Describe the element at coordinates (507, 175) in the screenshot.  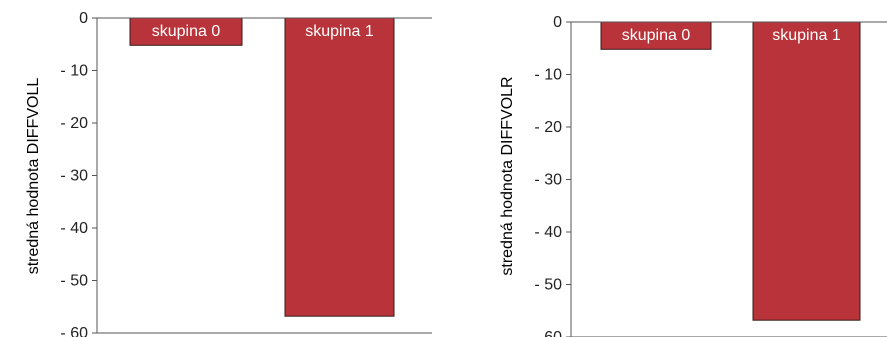
I see `y-axis-title: stredná hodnota DIFFVOLR` at that location.